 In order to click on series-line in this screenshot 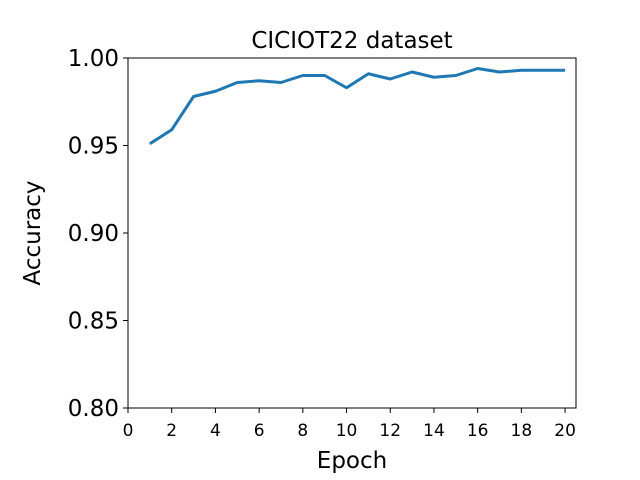, I will do `click(357, 106)`.